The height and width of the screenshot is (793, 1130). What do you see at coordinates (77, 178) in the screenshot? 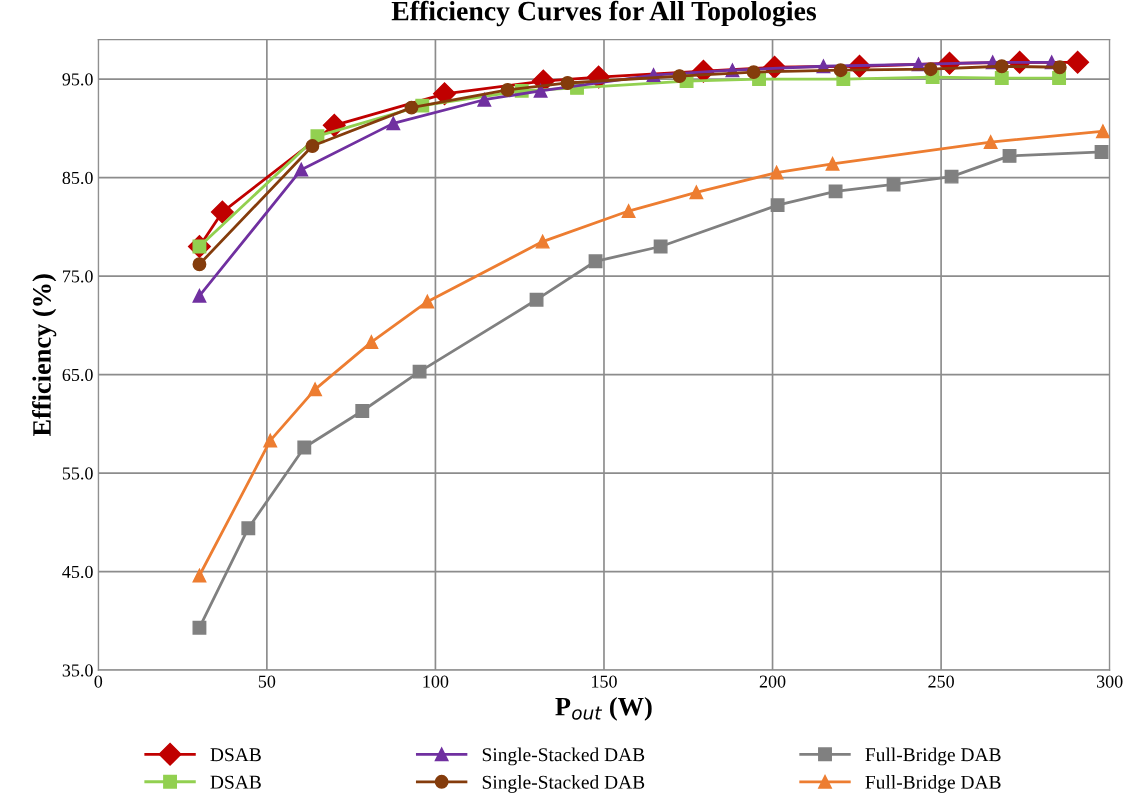
I see `y-tick-label: 85.0` at bounding box center [77, 178].